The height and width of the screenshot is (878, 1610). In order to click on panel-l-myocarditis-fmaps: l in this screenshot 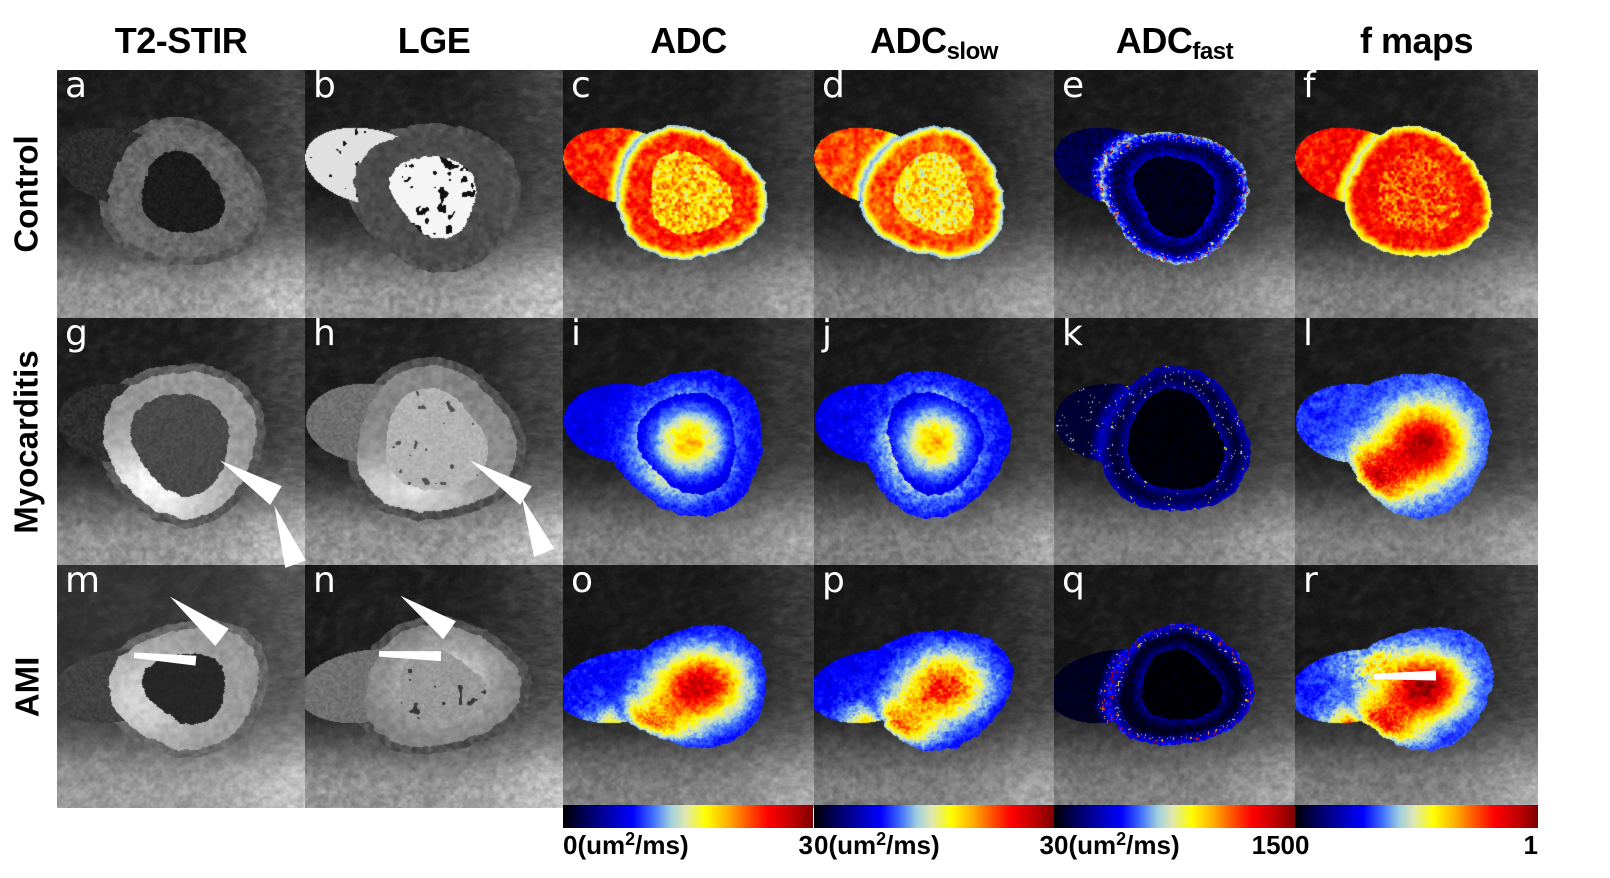, I will do `click(1416, 441)`.